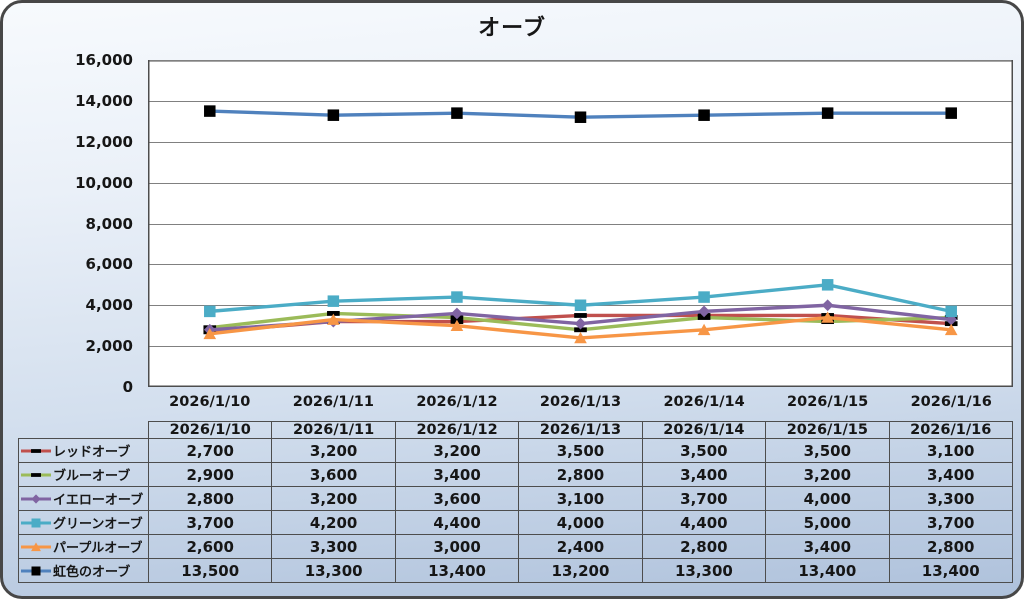 This screenshot has height=599, width=1024. Describe the element at coordinates (333, 402) in the screenshot. I see `x-tick-label: 2026/1/11` at that location.